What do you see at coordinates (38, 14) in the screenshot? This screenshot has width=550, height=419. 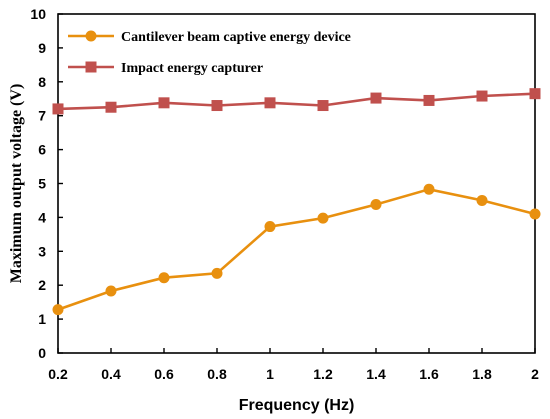 I see `y-tick-label: 10` at bounding box center [38, 14].